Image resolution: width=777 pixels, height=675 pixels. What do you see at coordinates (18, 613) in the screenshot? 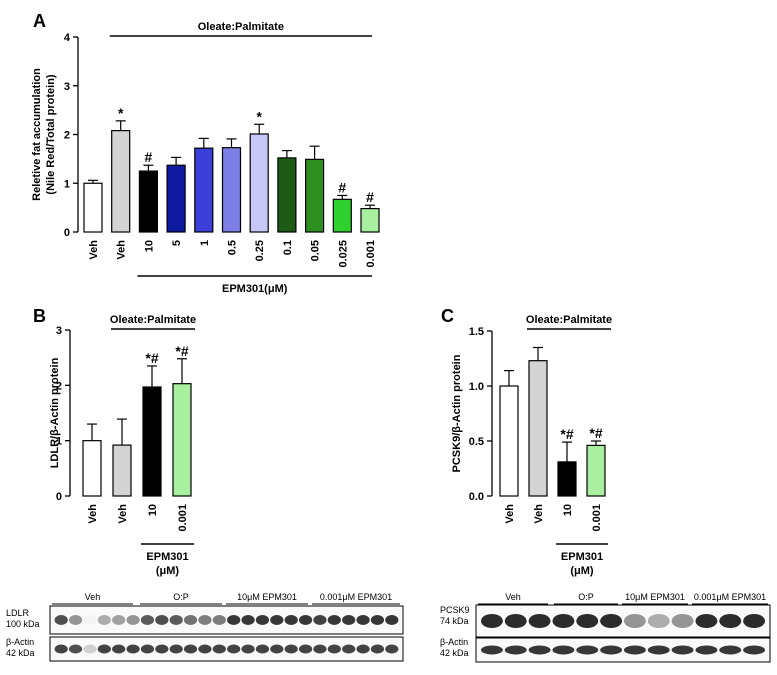
I see `blot-row-label: LDLR` at bounding box center [18, 613].